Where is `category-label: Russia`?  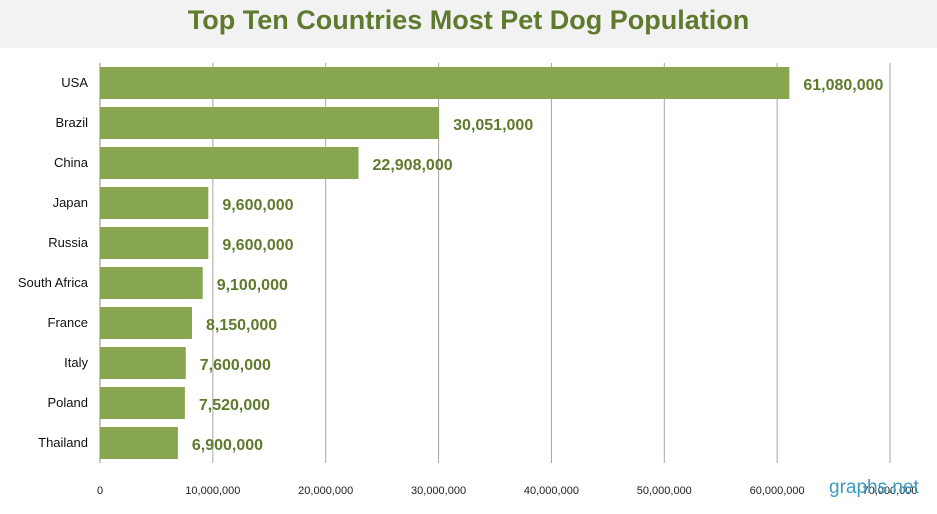 category-label: Russia is located at coordinates (68, 242).